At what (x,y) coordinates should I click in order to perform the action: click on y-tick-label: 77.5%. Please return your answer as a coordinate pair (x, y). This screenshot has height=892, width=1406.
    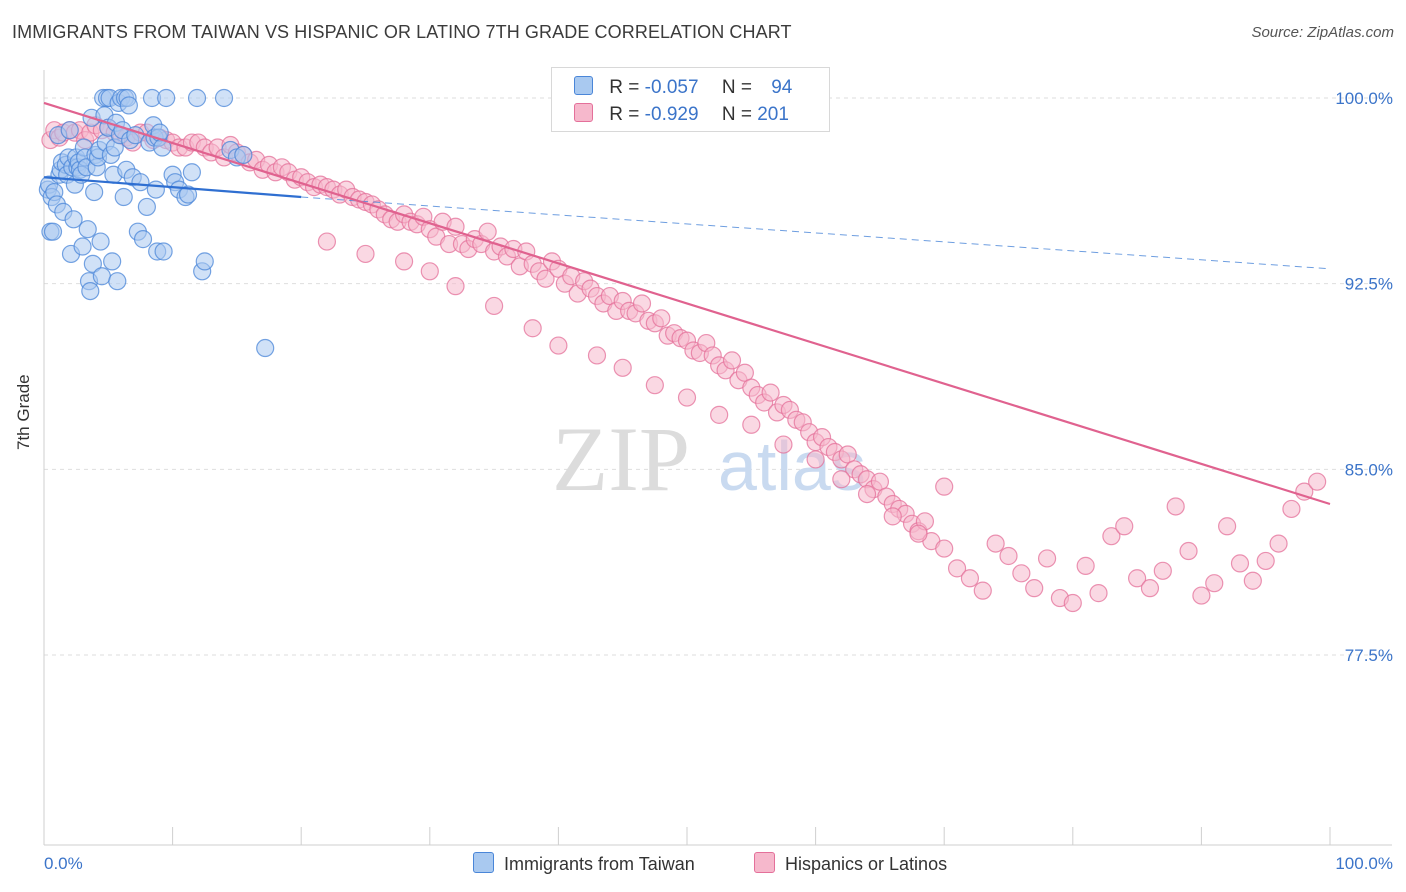
    Looking at the image, I should click on (1369, 655).